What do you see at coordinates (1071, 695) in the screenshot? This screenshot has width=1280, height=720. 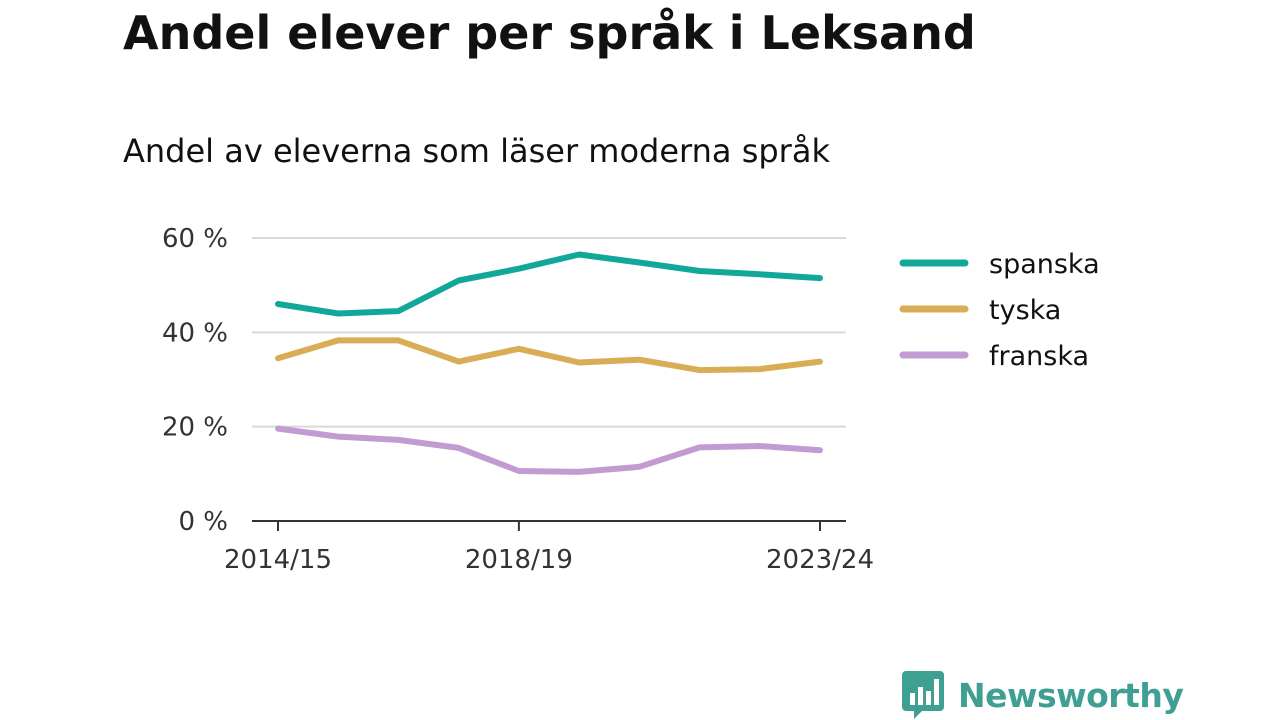 I see `brand-name: Newsworthy` at bounding box center [1071, 695].